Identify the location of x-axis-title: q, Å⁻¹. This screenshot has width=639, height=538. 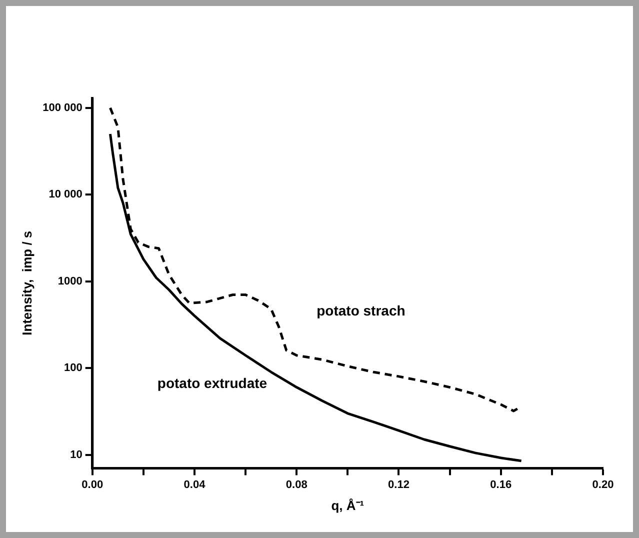
(347, 505).